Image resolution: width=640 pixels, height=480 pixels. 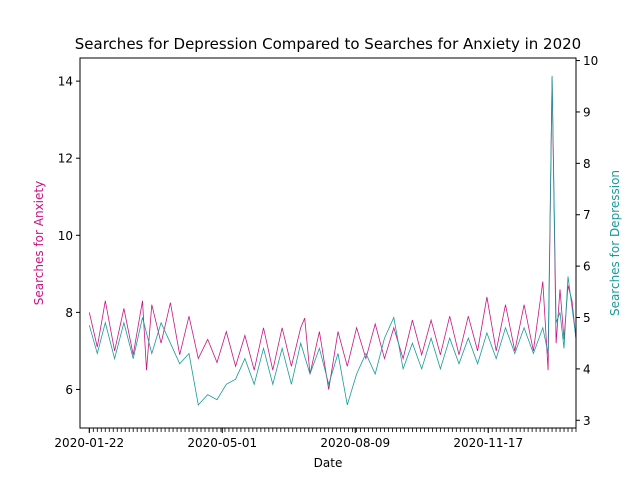 I want to click on right-axis: 3 4 5 6 7 8 9 10, so click(x=587, y=241).